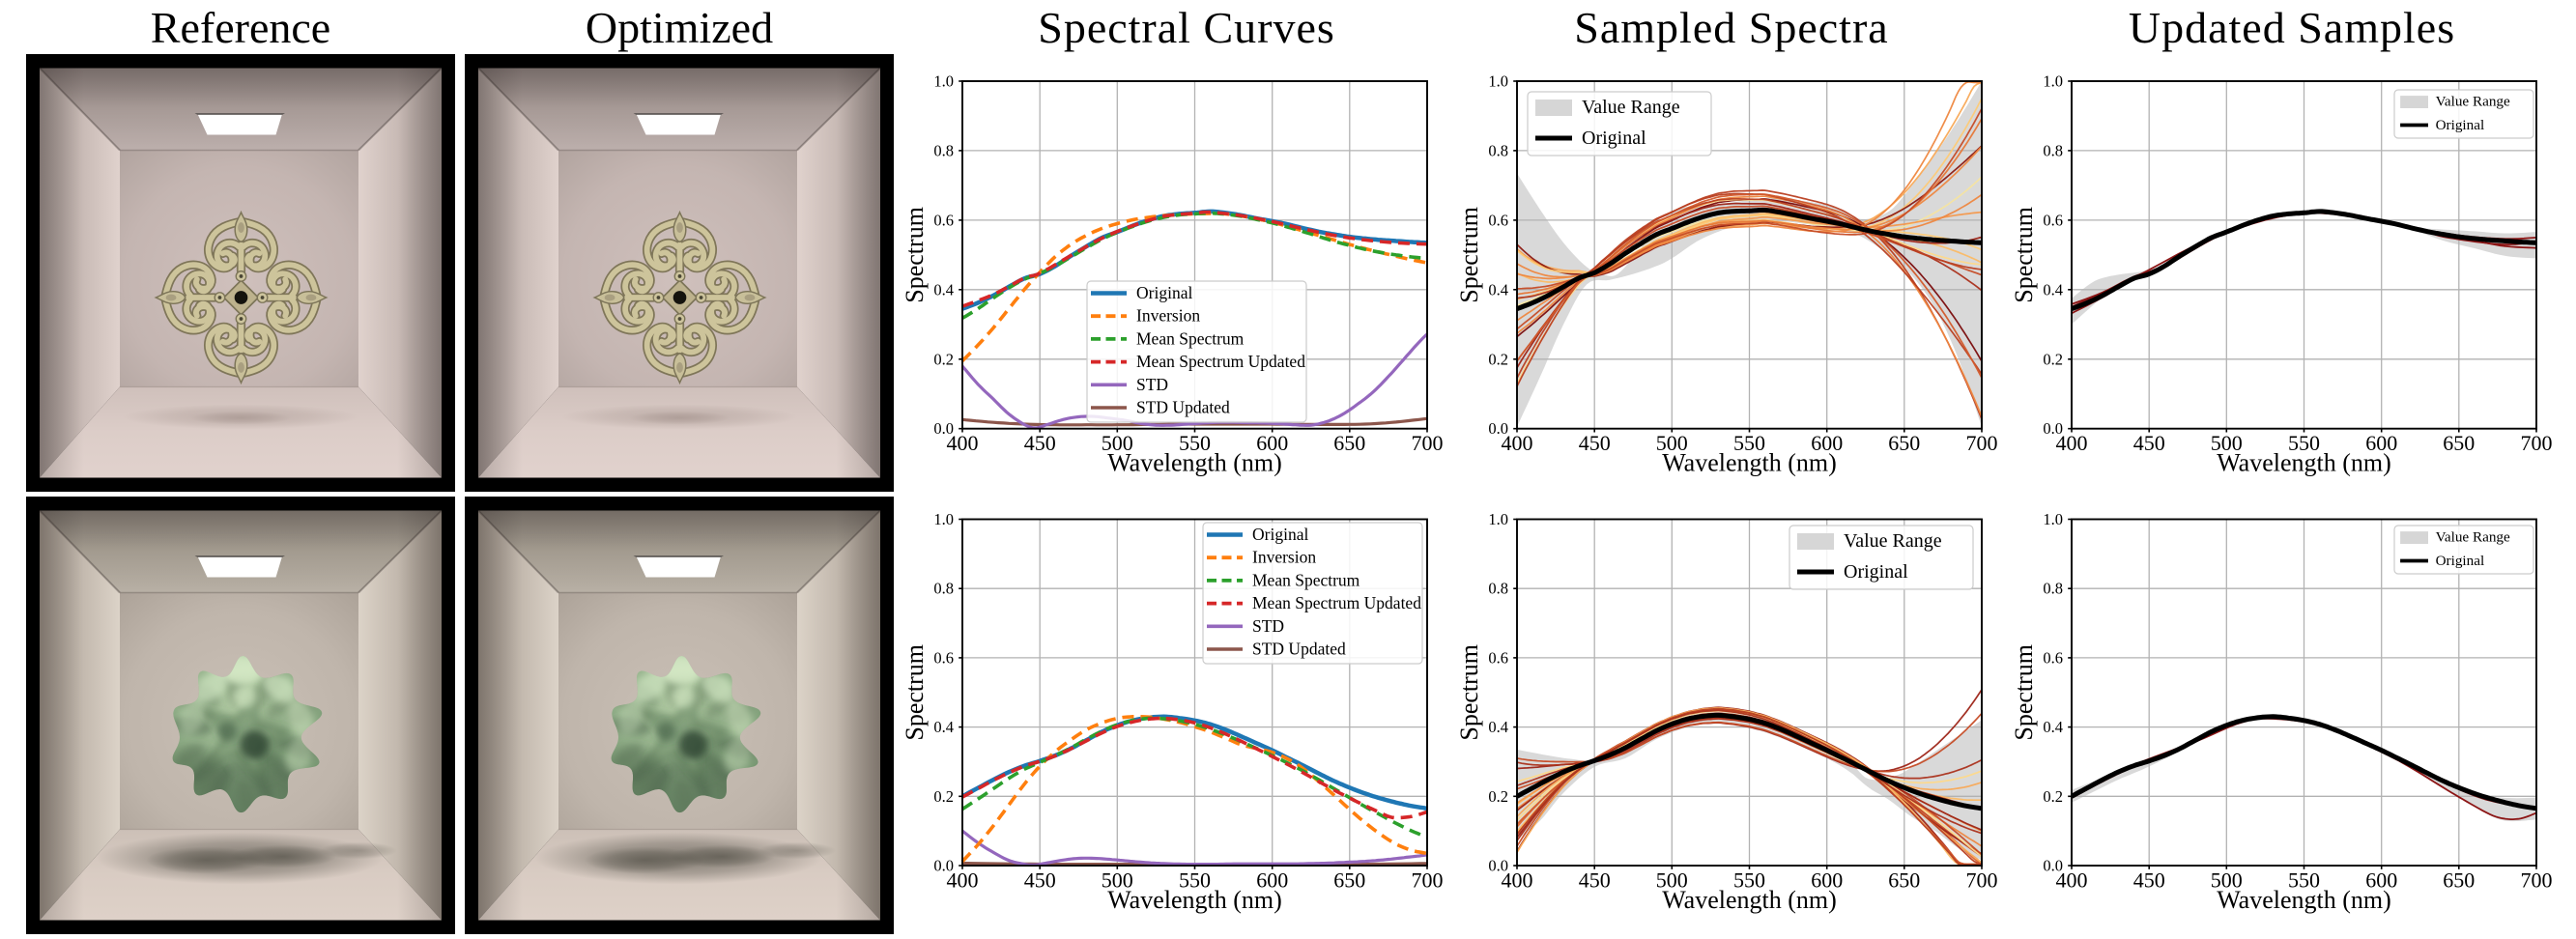  Describe the element at coordinates (241, 27) in the screenshot. I see `svg-text: Reference` at that location.